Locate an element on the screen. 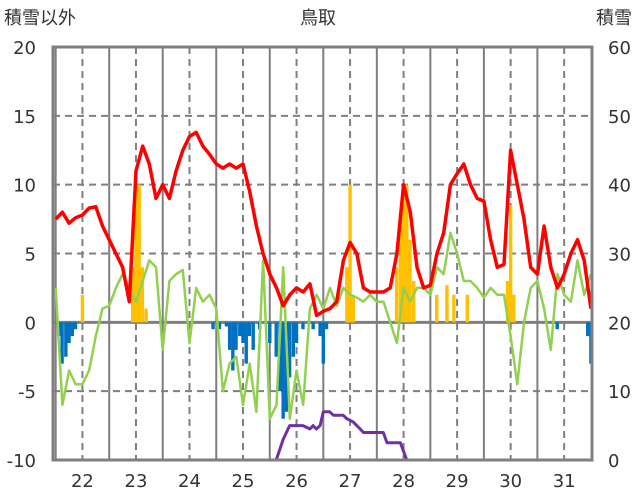 This screenshot has width=636, height=501. left-tick-label: 15 is located at coordinates (24, 117).